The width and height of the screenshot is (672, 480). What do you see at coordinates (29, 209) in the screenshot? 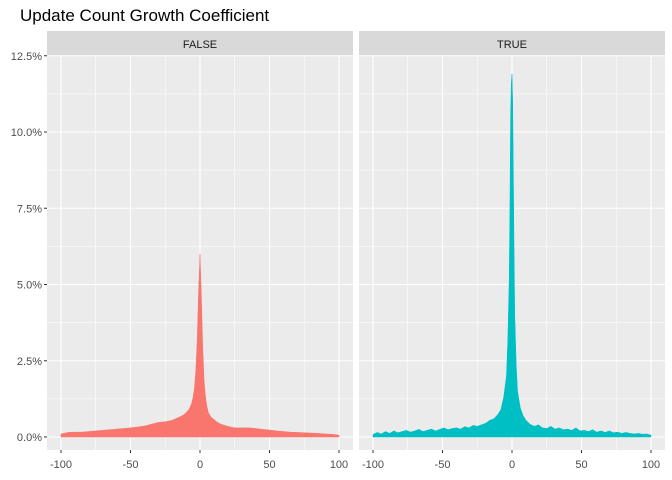
I see `y-tick-label: 7.5%` at bounding box center [29, 209].